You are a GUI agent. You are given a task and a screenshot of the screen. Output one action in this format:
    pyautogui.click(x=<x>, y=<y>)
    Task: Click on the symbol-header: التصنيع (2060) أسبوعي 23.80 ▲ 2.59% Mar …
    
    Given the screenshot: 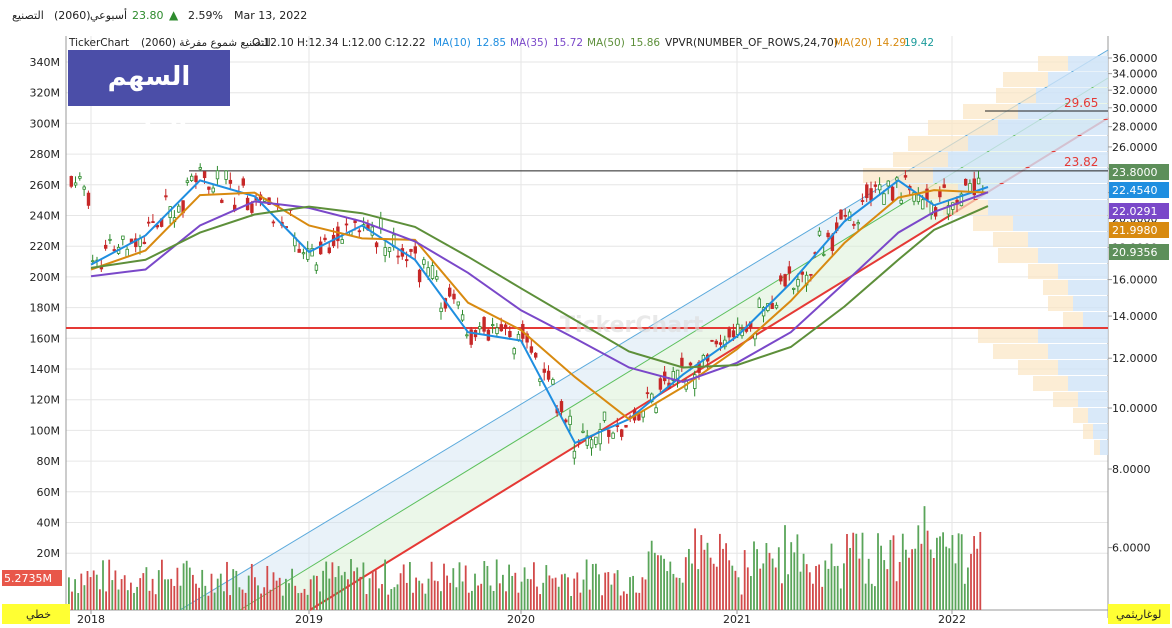 What is the action you would take?
    pyautogui.click(x=586, y=16)
    